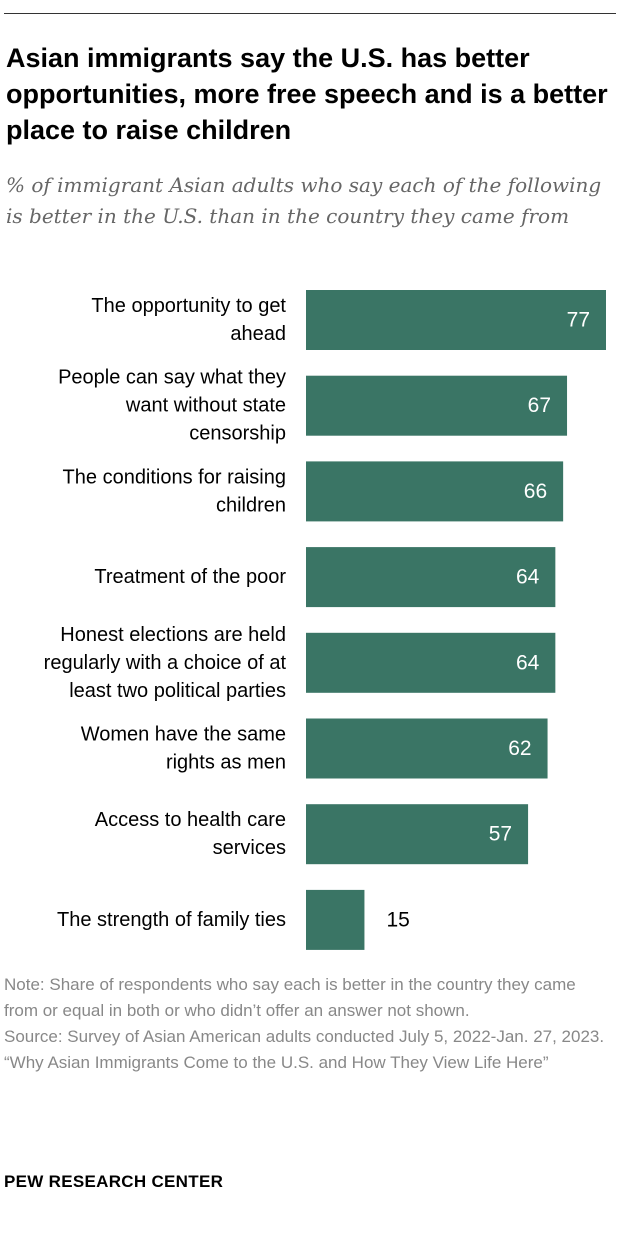 This screenshot has height=1240, width=620. What do you see at coordinates (519, 748) in the screenshot?
I see `value-label-5: 62` at bounding box center [519, 748].